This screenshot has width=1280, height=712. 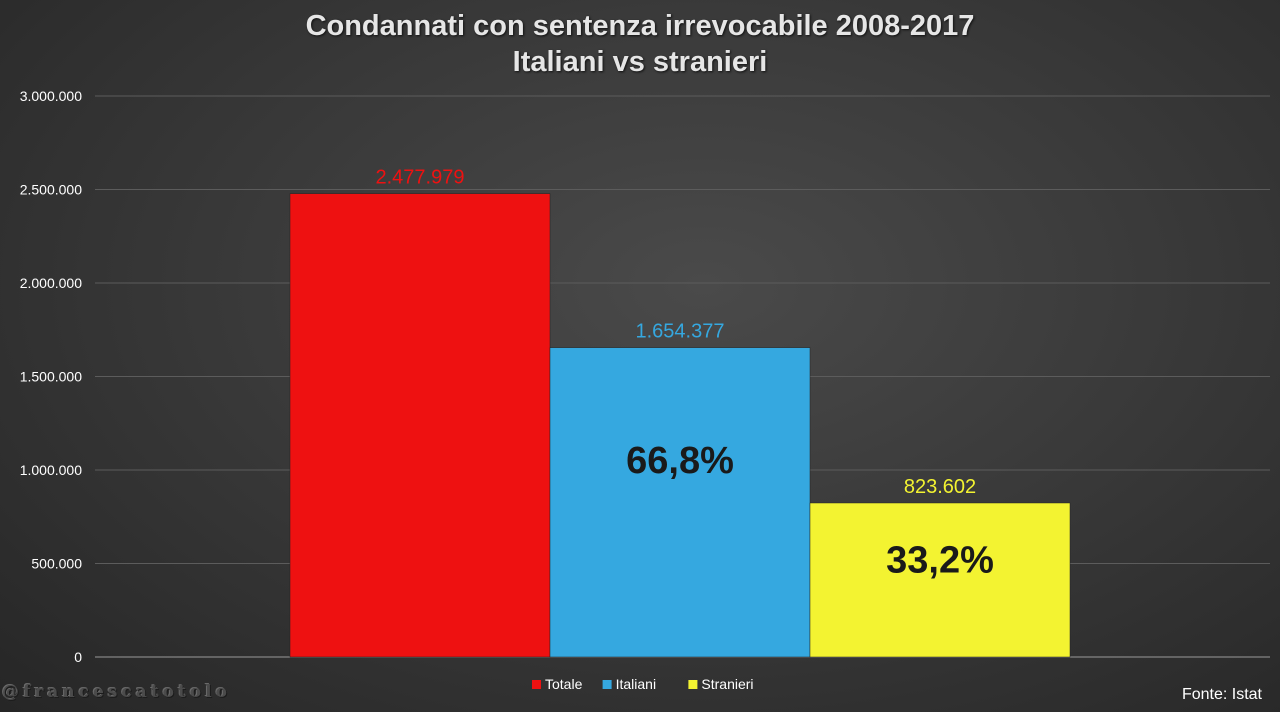 I want to click on y-tick-label: 1.000.000, so click(x=51, y=470).